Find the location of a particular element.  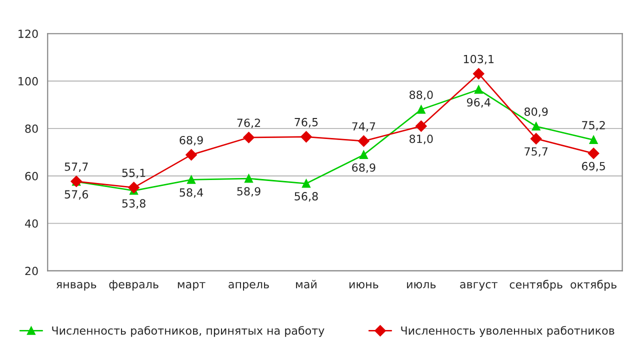

data-label: 96,4 is located at coordinates (478, 103).